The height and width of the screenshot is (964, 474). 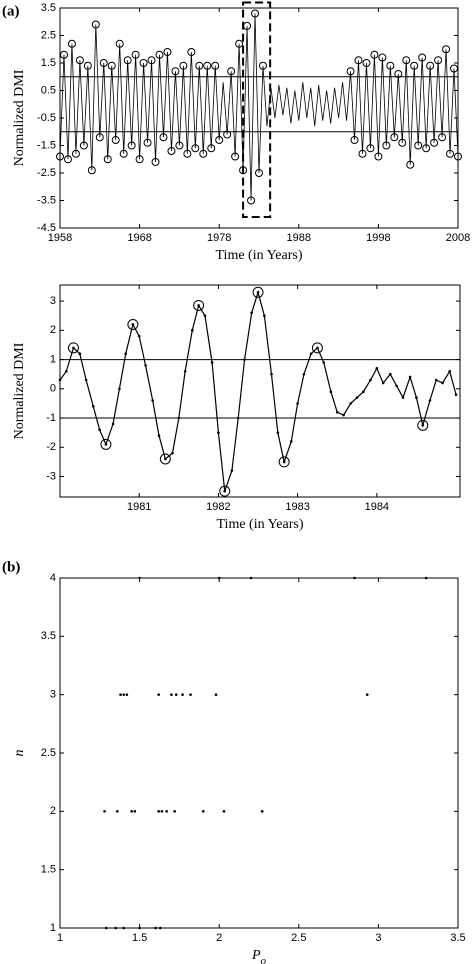 I want to click on x-tick-label: 1.5, so click(x=139, y=938).